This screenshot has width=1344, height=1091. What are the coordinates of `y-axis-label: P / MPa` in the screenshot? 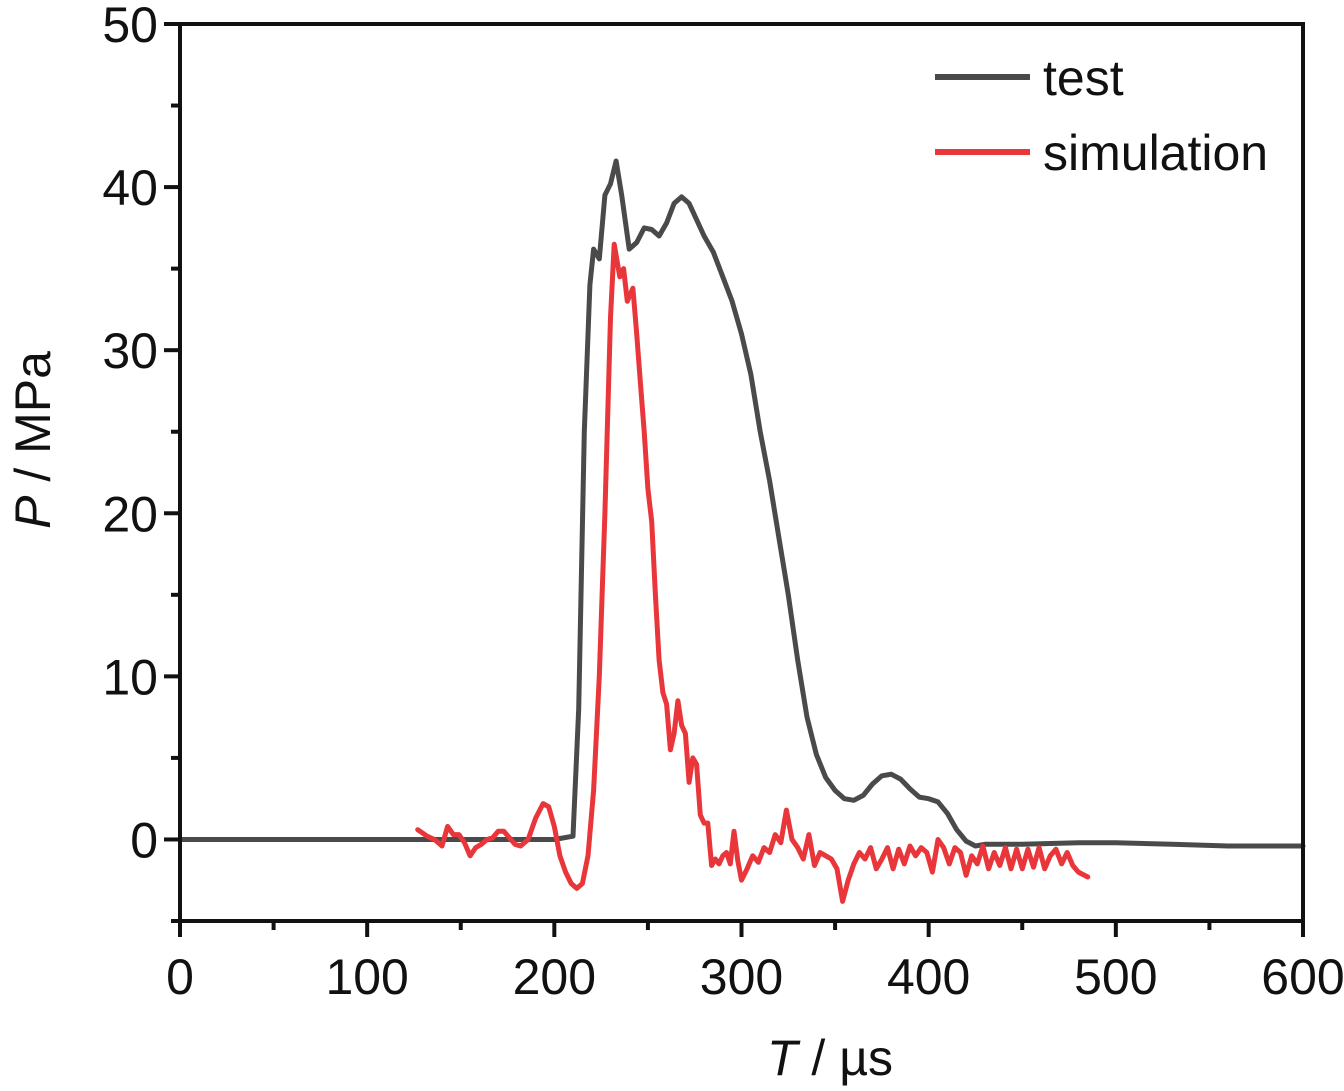 It's located at (33, 440).